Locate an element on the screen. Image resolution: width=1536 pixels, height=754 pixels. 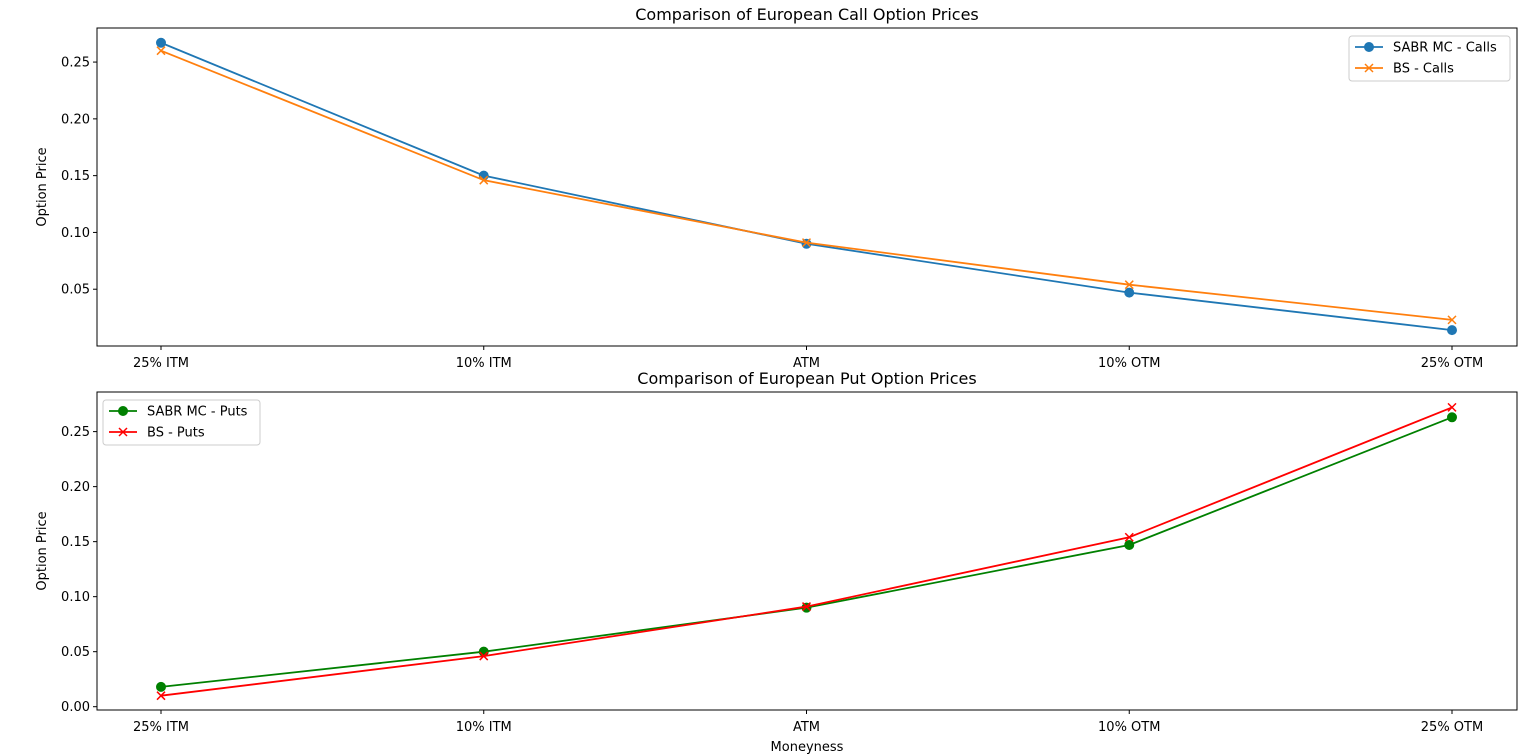
legend: SABR MC - Puts BS - Puts is located at coordinates (181, 422).